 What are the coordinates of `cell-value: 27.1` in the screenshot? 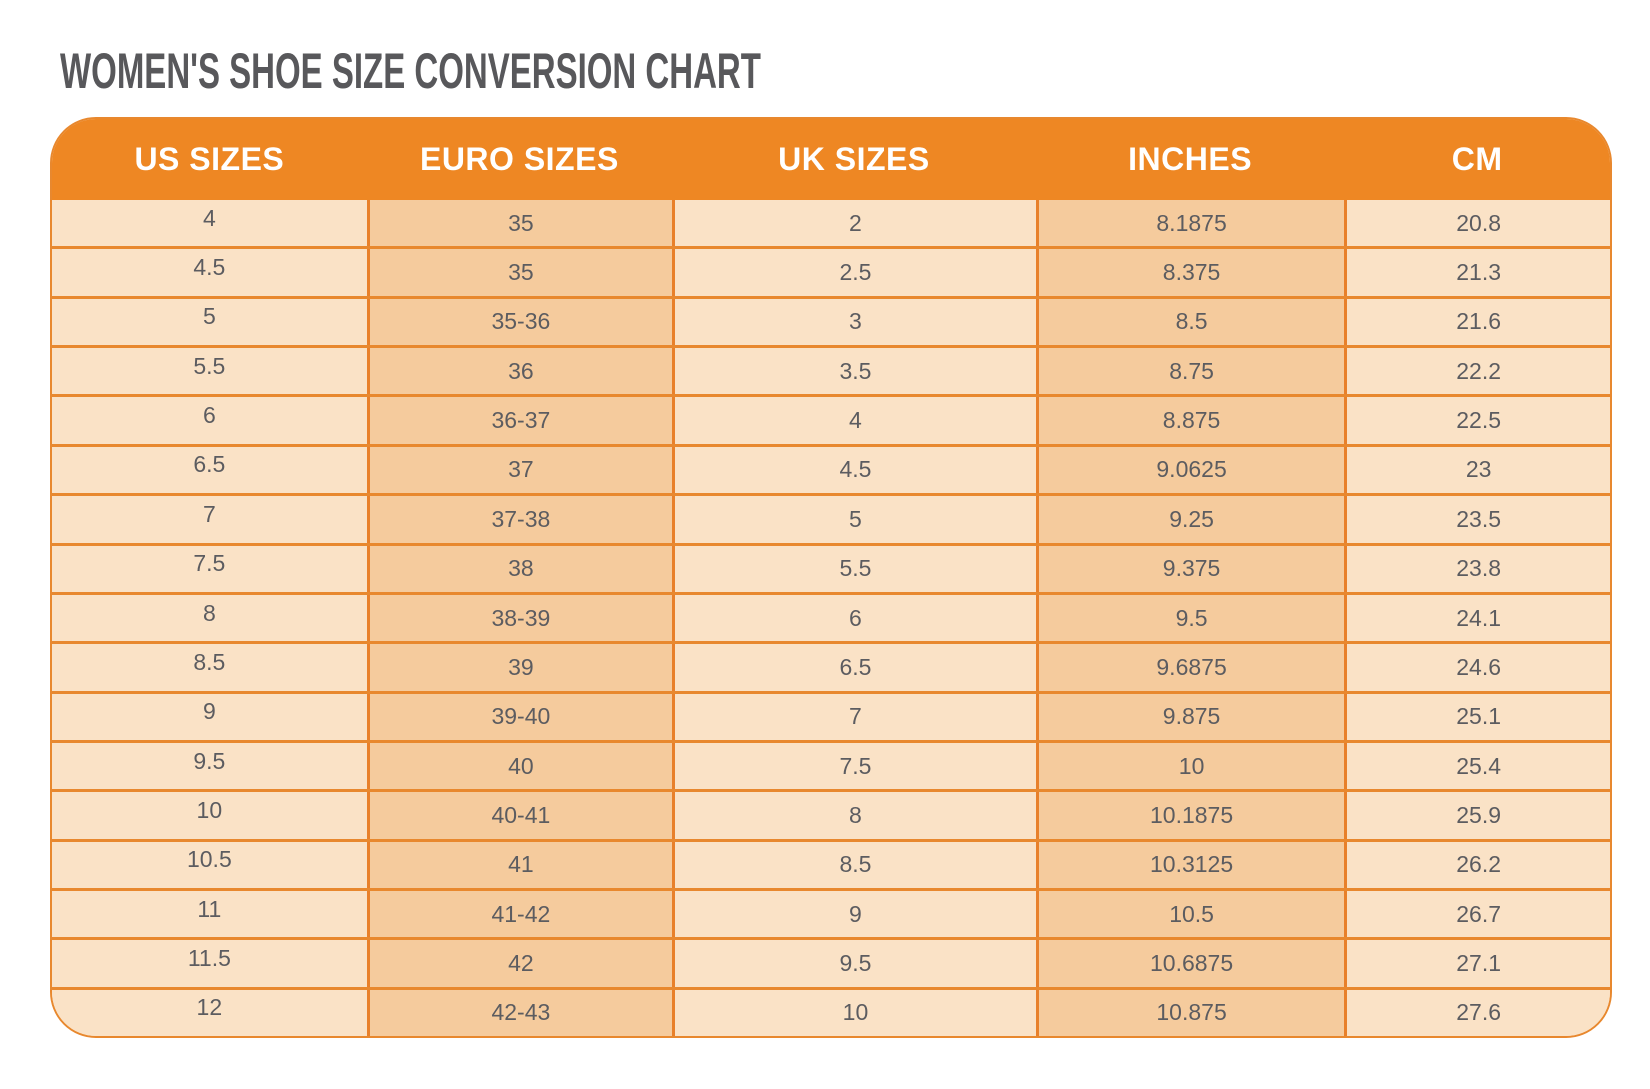 It's located at (1479, 963).